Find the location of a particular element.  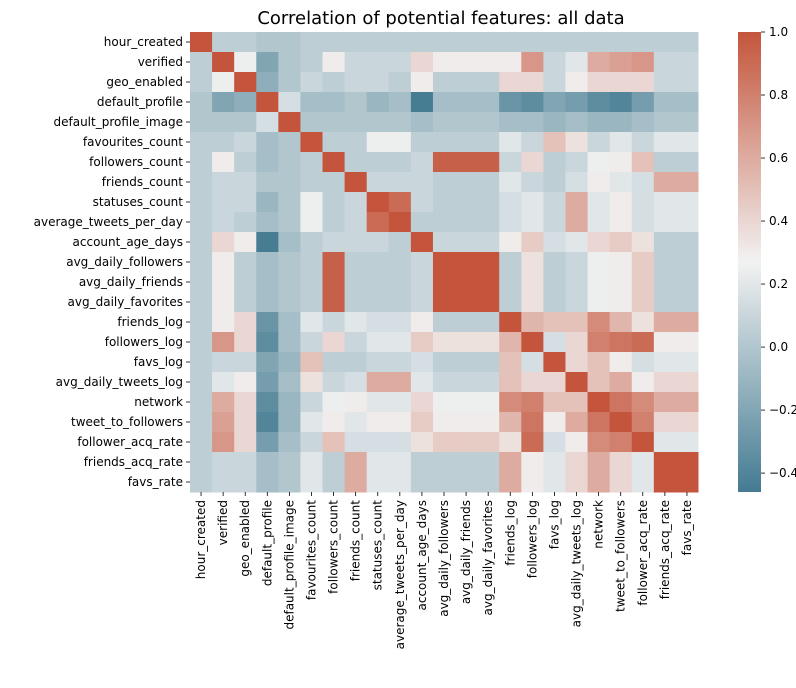

y-tick-label: default_profile_image is located at coordinates (118, 122).